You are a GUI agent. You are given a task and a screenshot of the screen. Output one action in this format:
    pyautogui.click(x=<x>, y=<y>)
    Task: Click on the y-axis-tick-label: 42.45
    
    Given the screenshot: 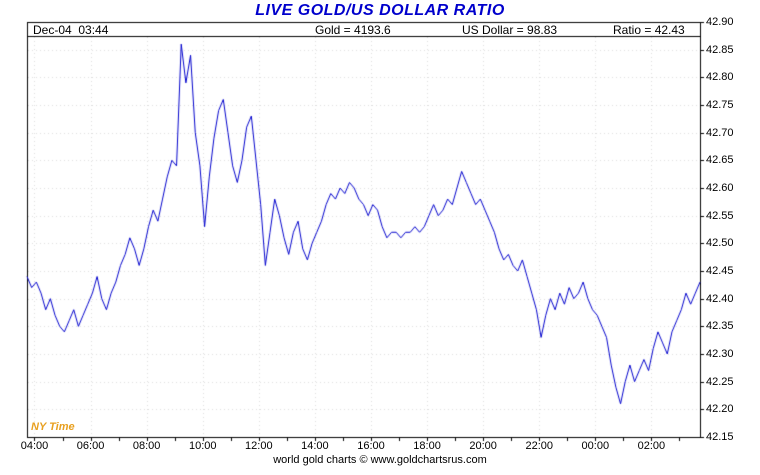 What is the action you would take?
    pyautogui.click(x=720, y=271)
    